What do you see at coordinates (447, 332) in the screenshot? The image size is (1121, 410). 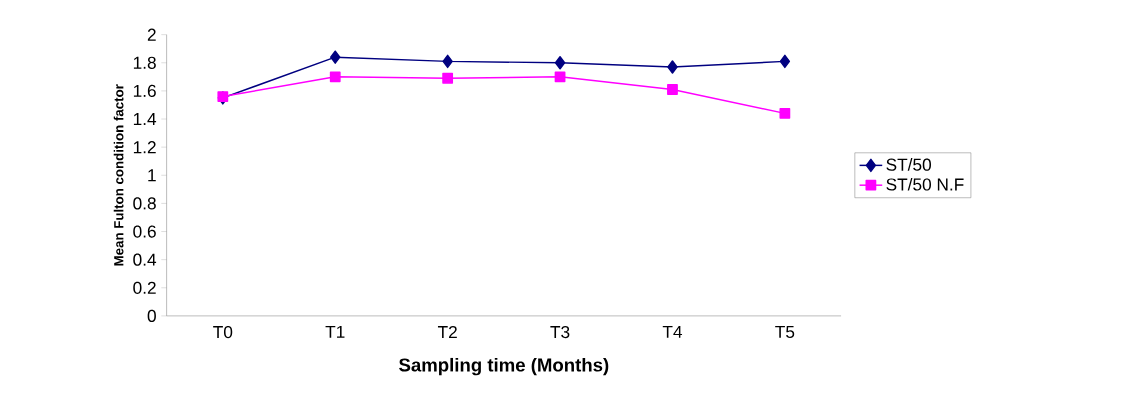 I see `x-tick-label: T2` at bounding box center [447, 332].